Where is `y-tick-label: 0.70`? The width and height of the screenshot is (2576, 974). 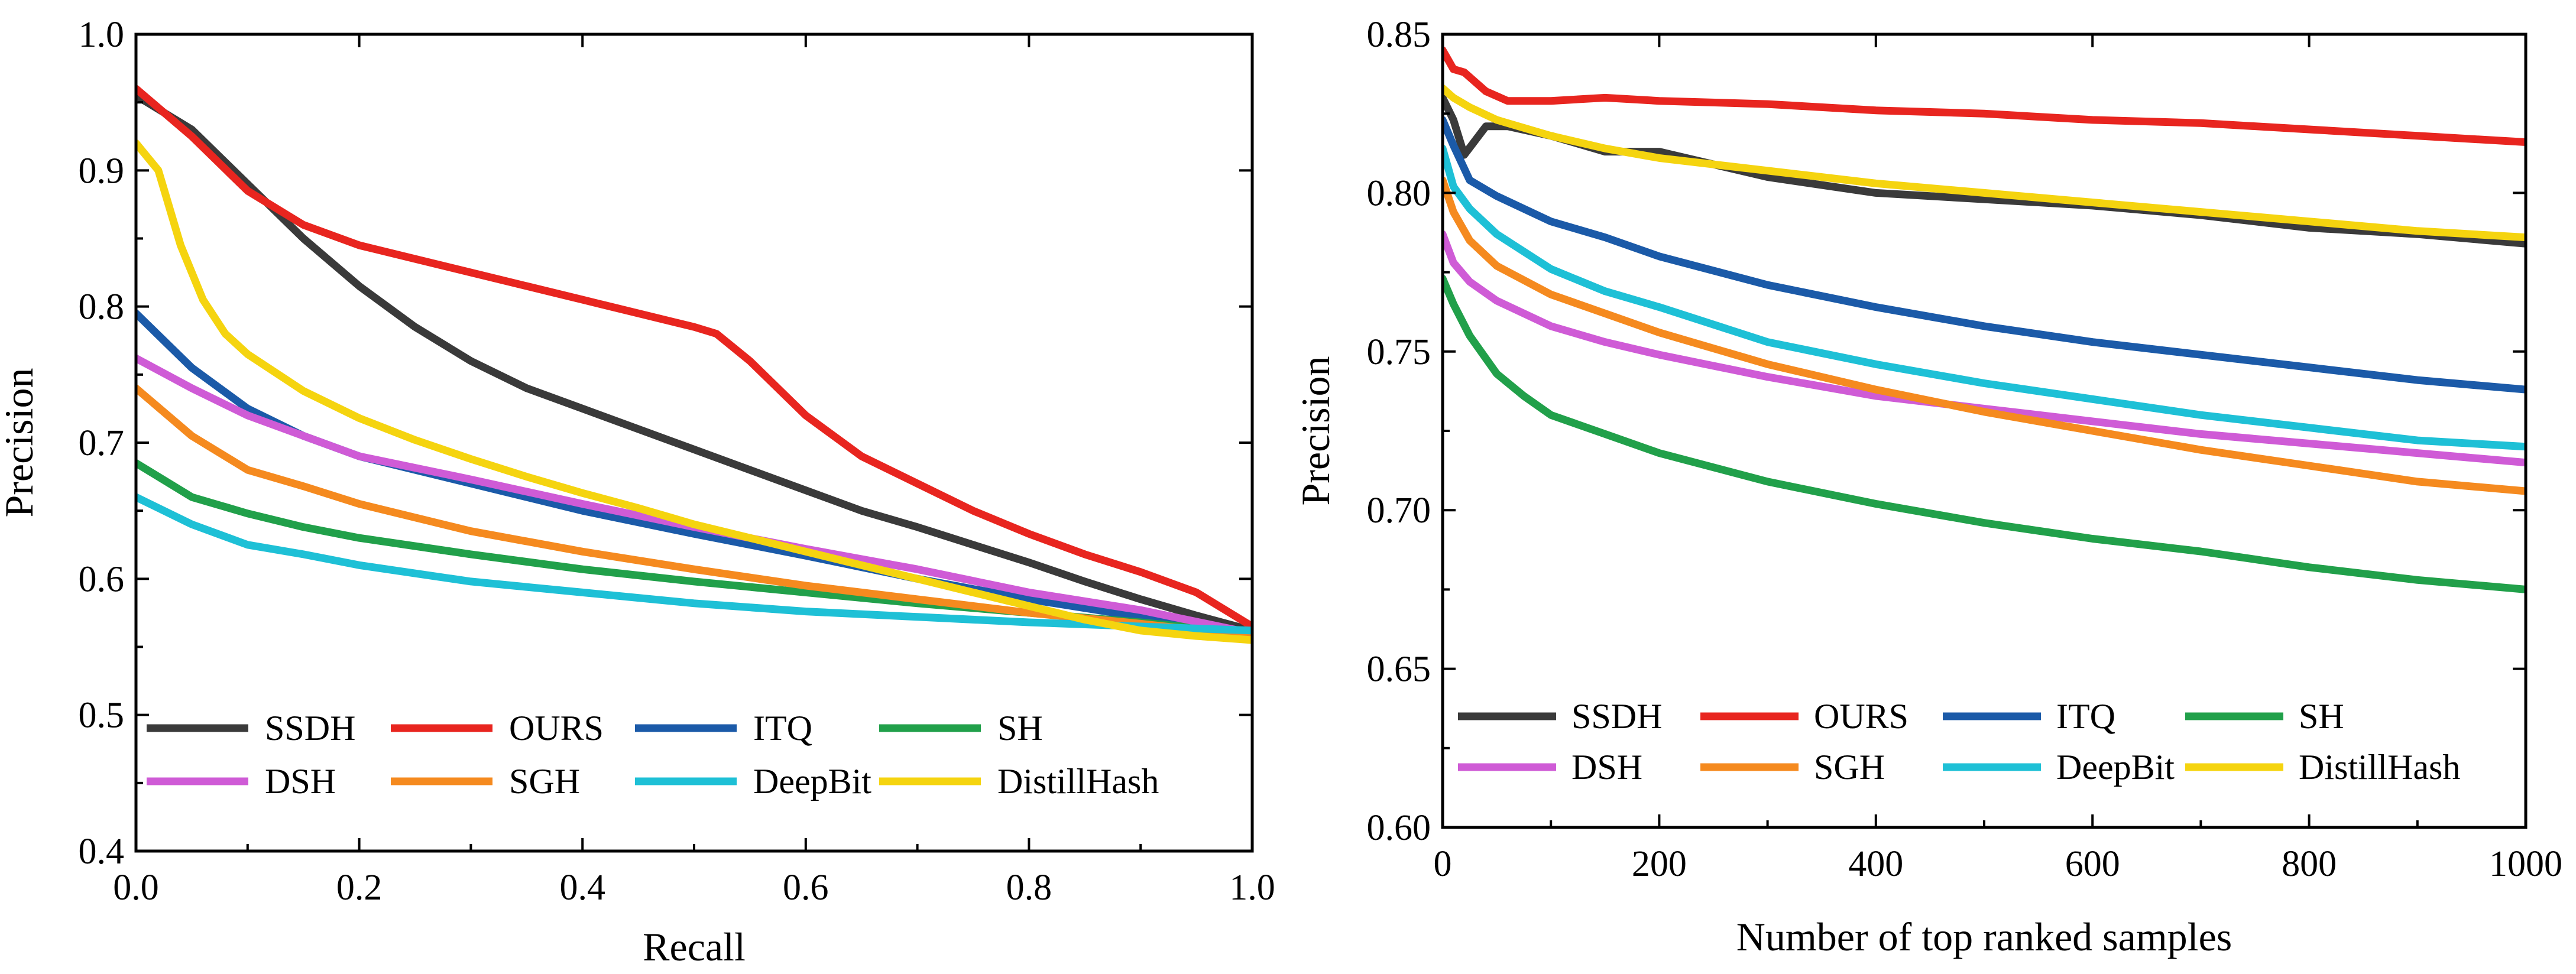
y-tick-label: 0.70 is located at coordinates (1399, 511).